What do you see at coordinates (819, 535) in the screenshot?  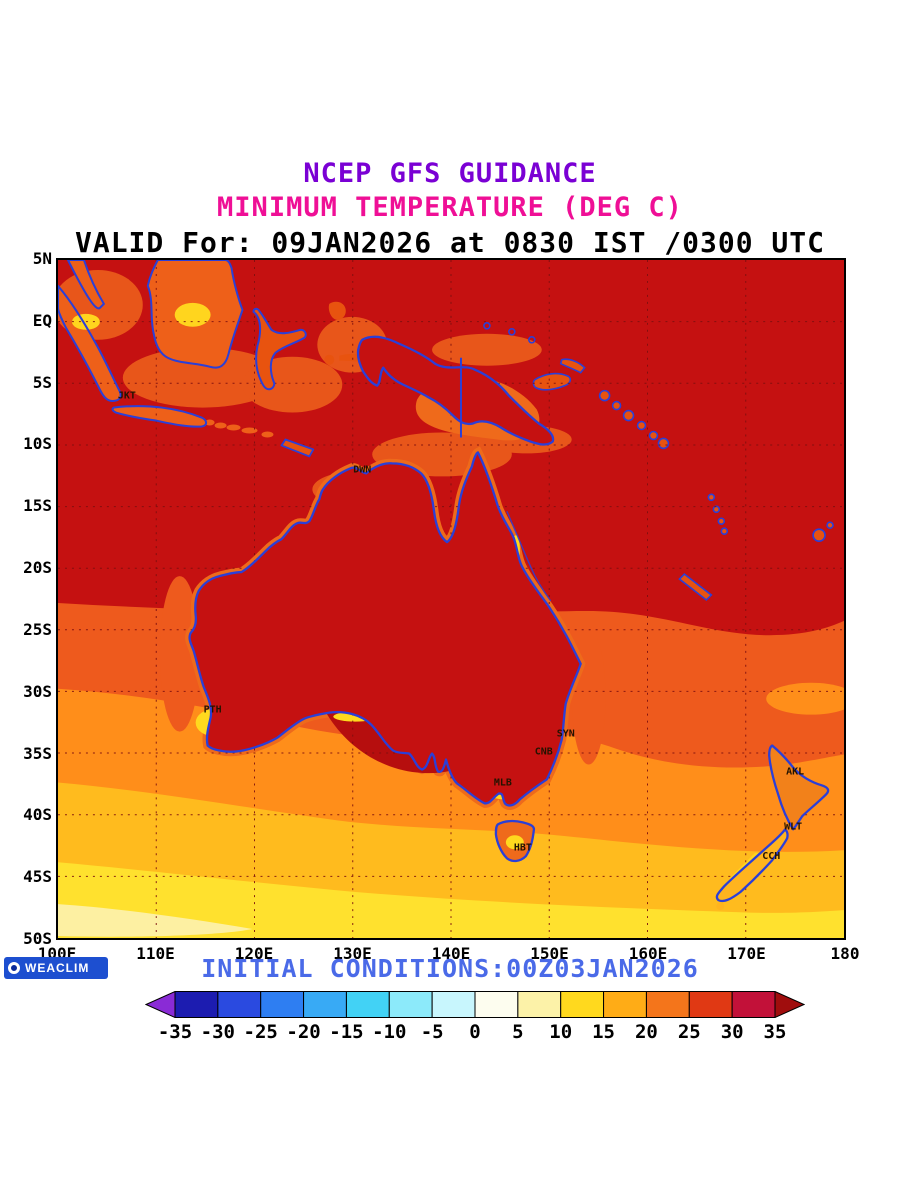 I see `fiji` at bounding box center [819, 535].